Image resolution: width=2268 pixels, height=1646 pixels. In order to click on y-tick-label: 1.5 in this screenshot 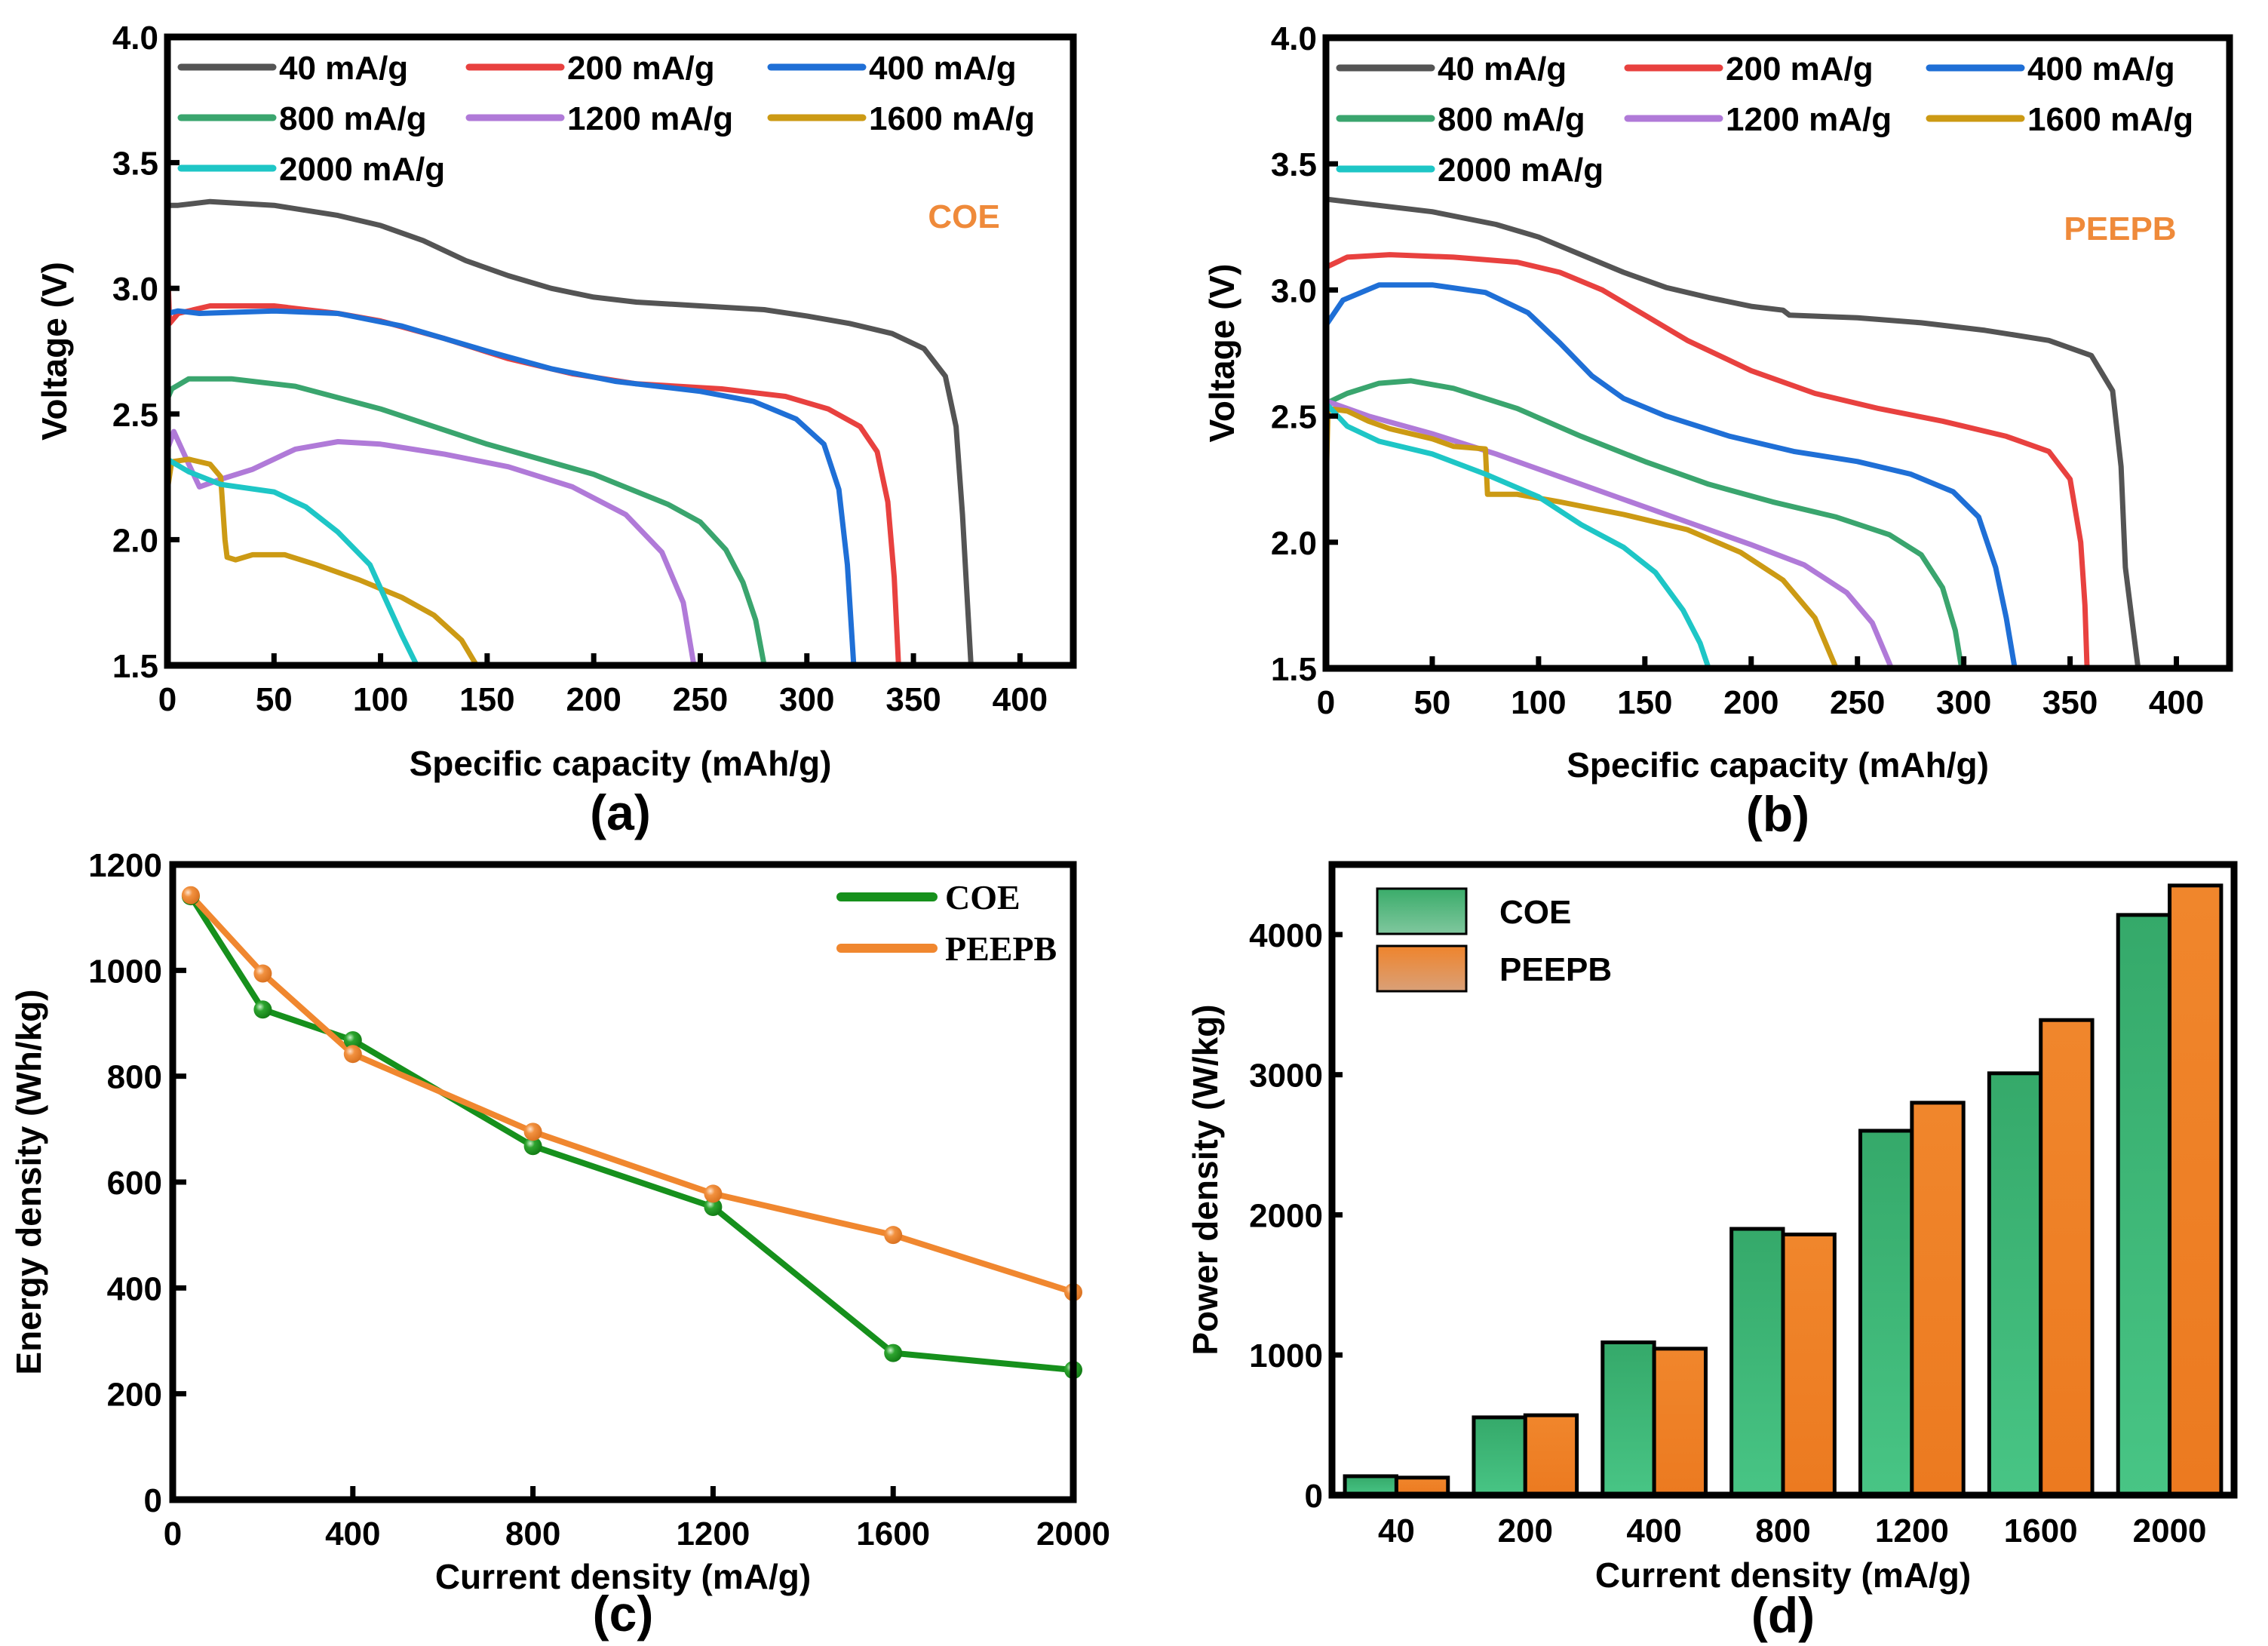, I will do `click(135, 666)`.